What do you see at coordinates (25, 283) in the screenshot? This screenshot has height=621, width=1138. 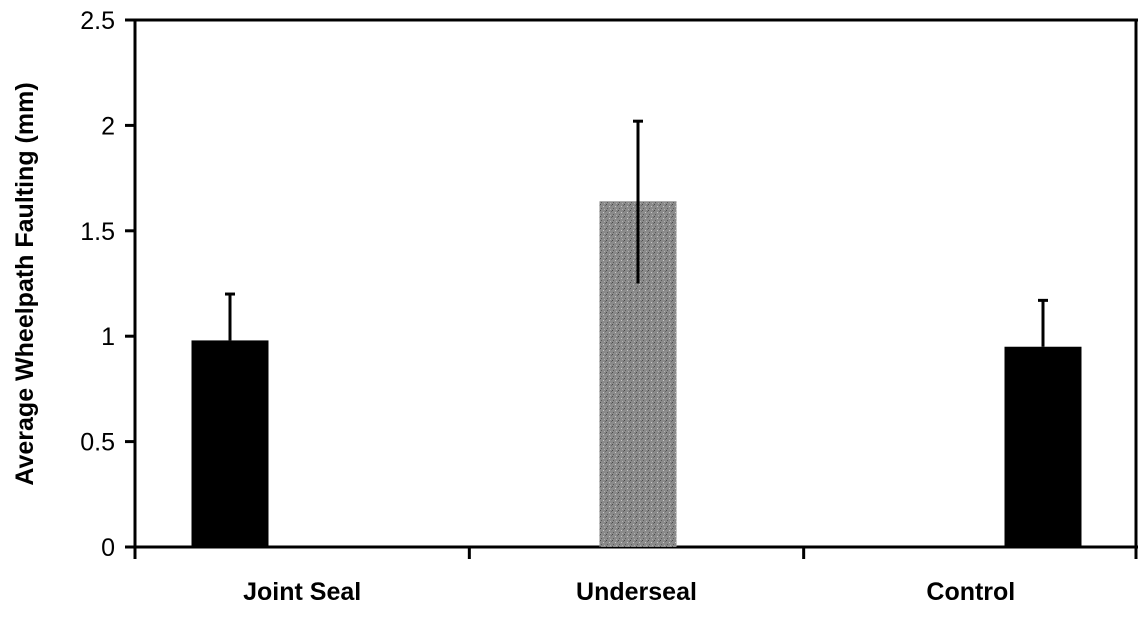 I see `y-axis-title: Average Wheelpath Faulting (mm)` at bounding box center [25, 283].